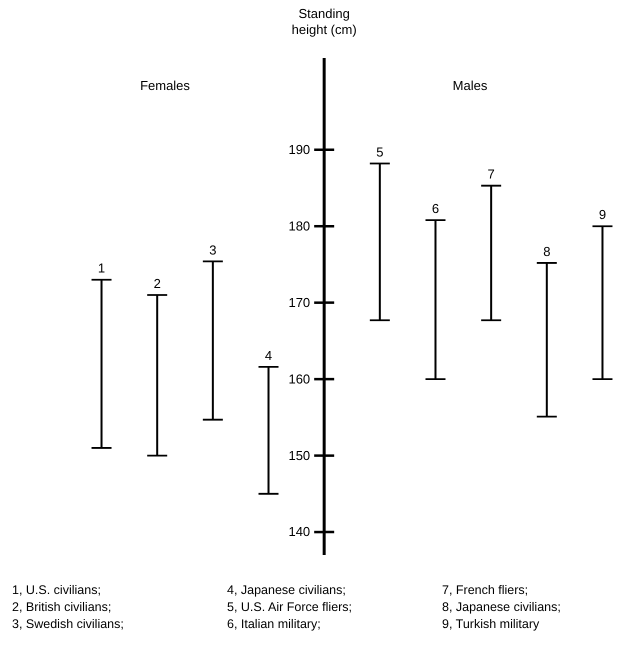 The height and width of the screenshot is (647, 630). I want to click on x-tick-label: 6, so click(436, 208).